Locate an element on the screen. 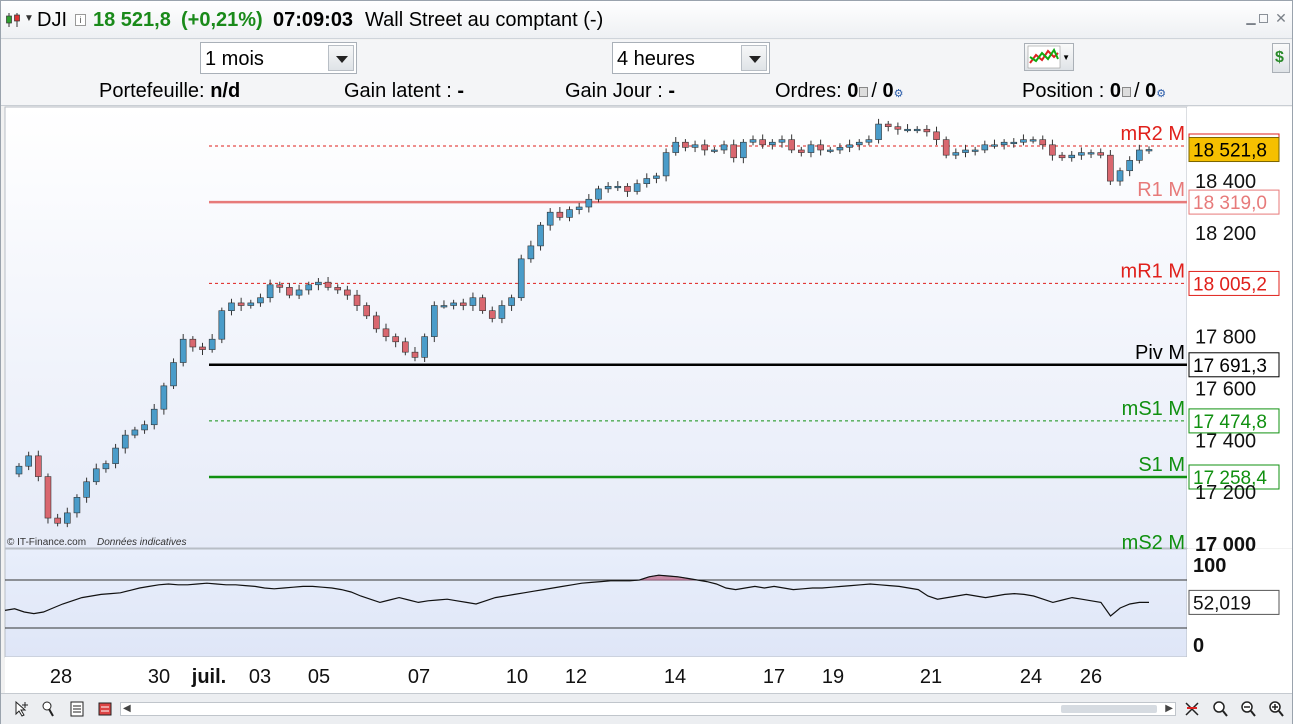 The width and height of the screenshot is (1293, 724). zoom-out-icon is located at coordinates (1248, 709).